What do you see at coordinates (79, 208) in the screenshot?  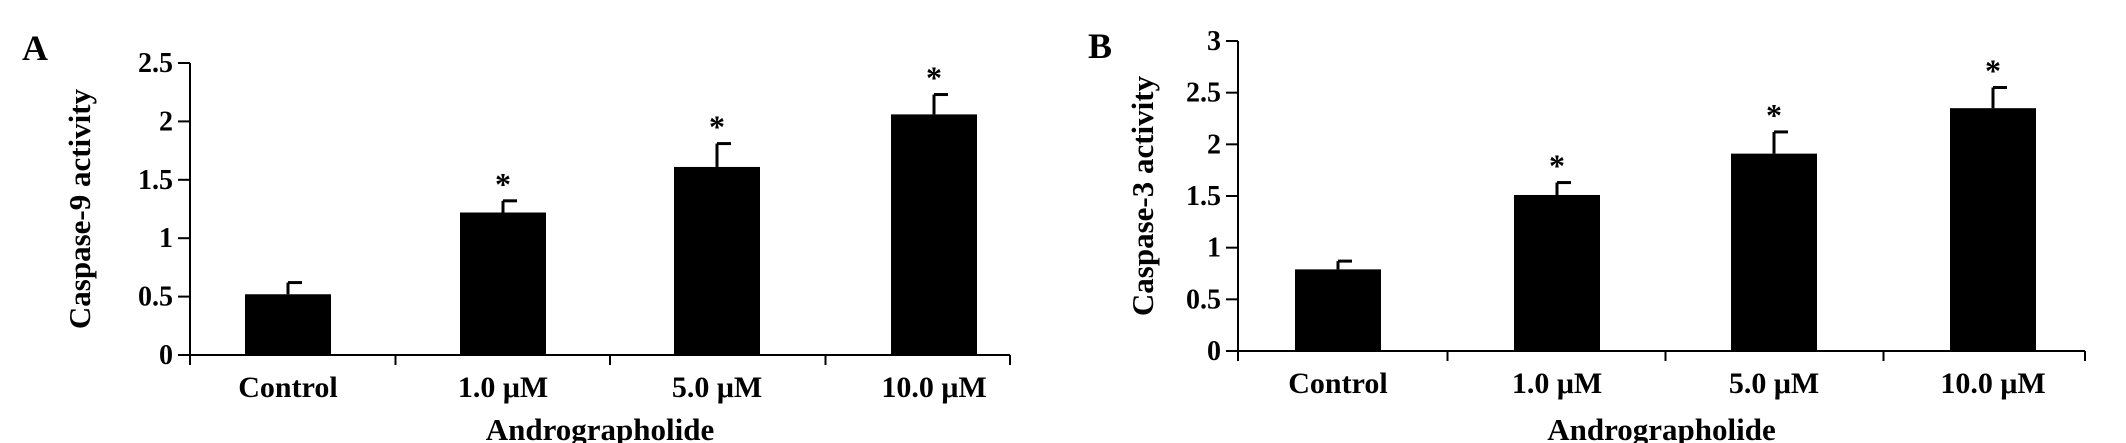 I see `y-axis-label: Caspase-9 activity` at bounding box center [79, 208].